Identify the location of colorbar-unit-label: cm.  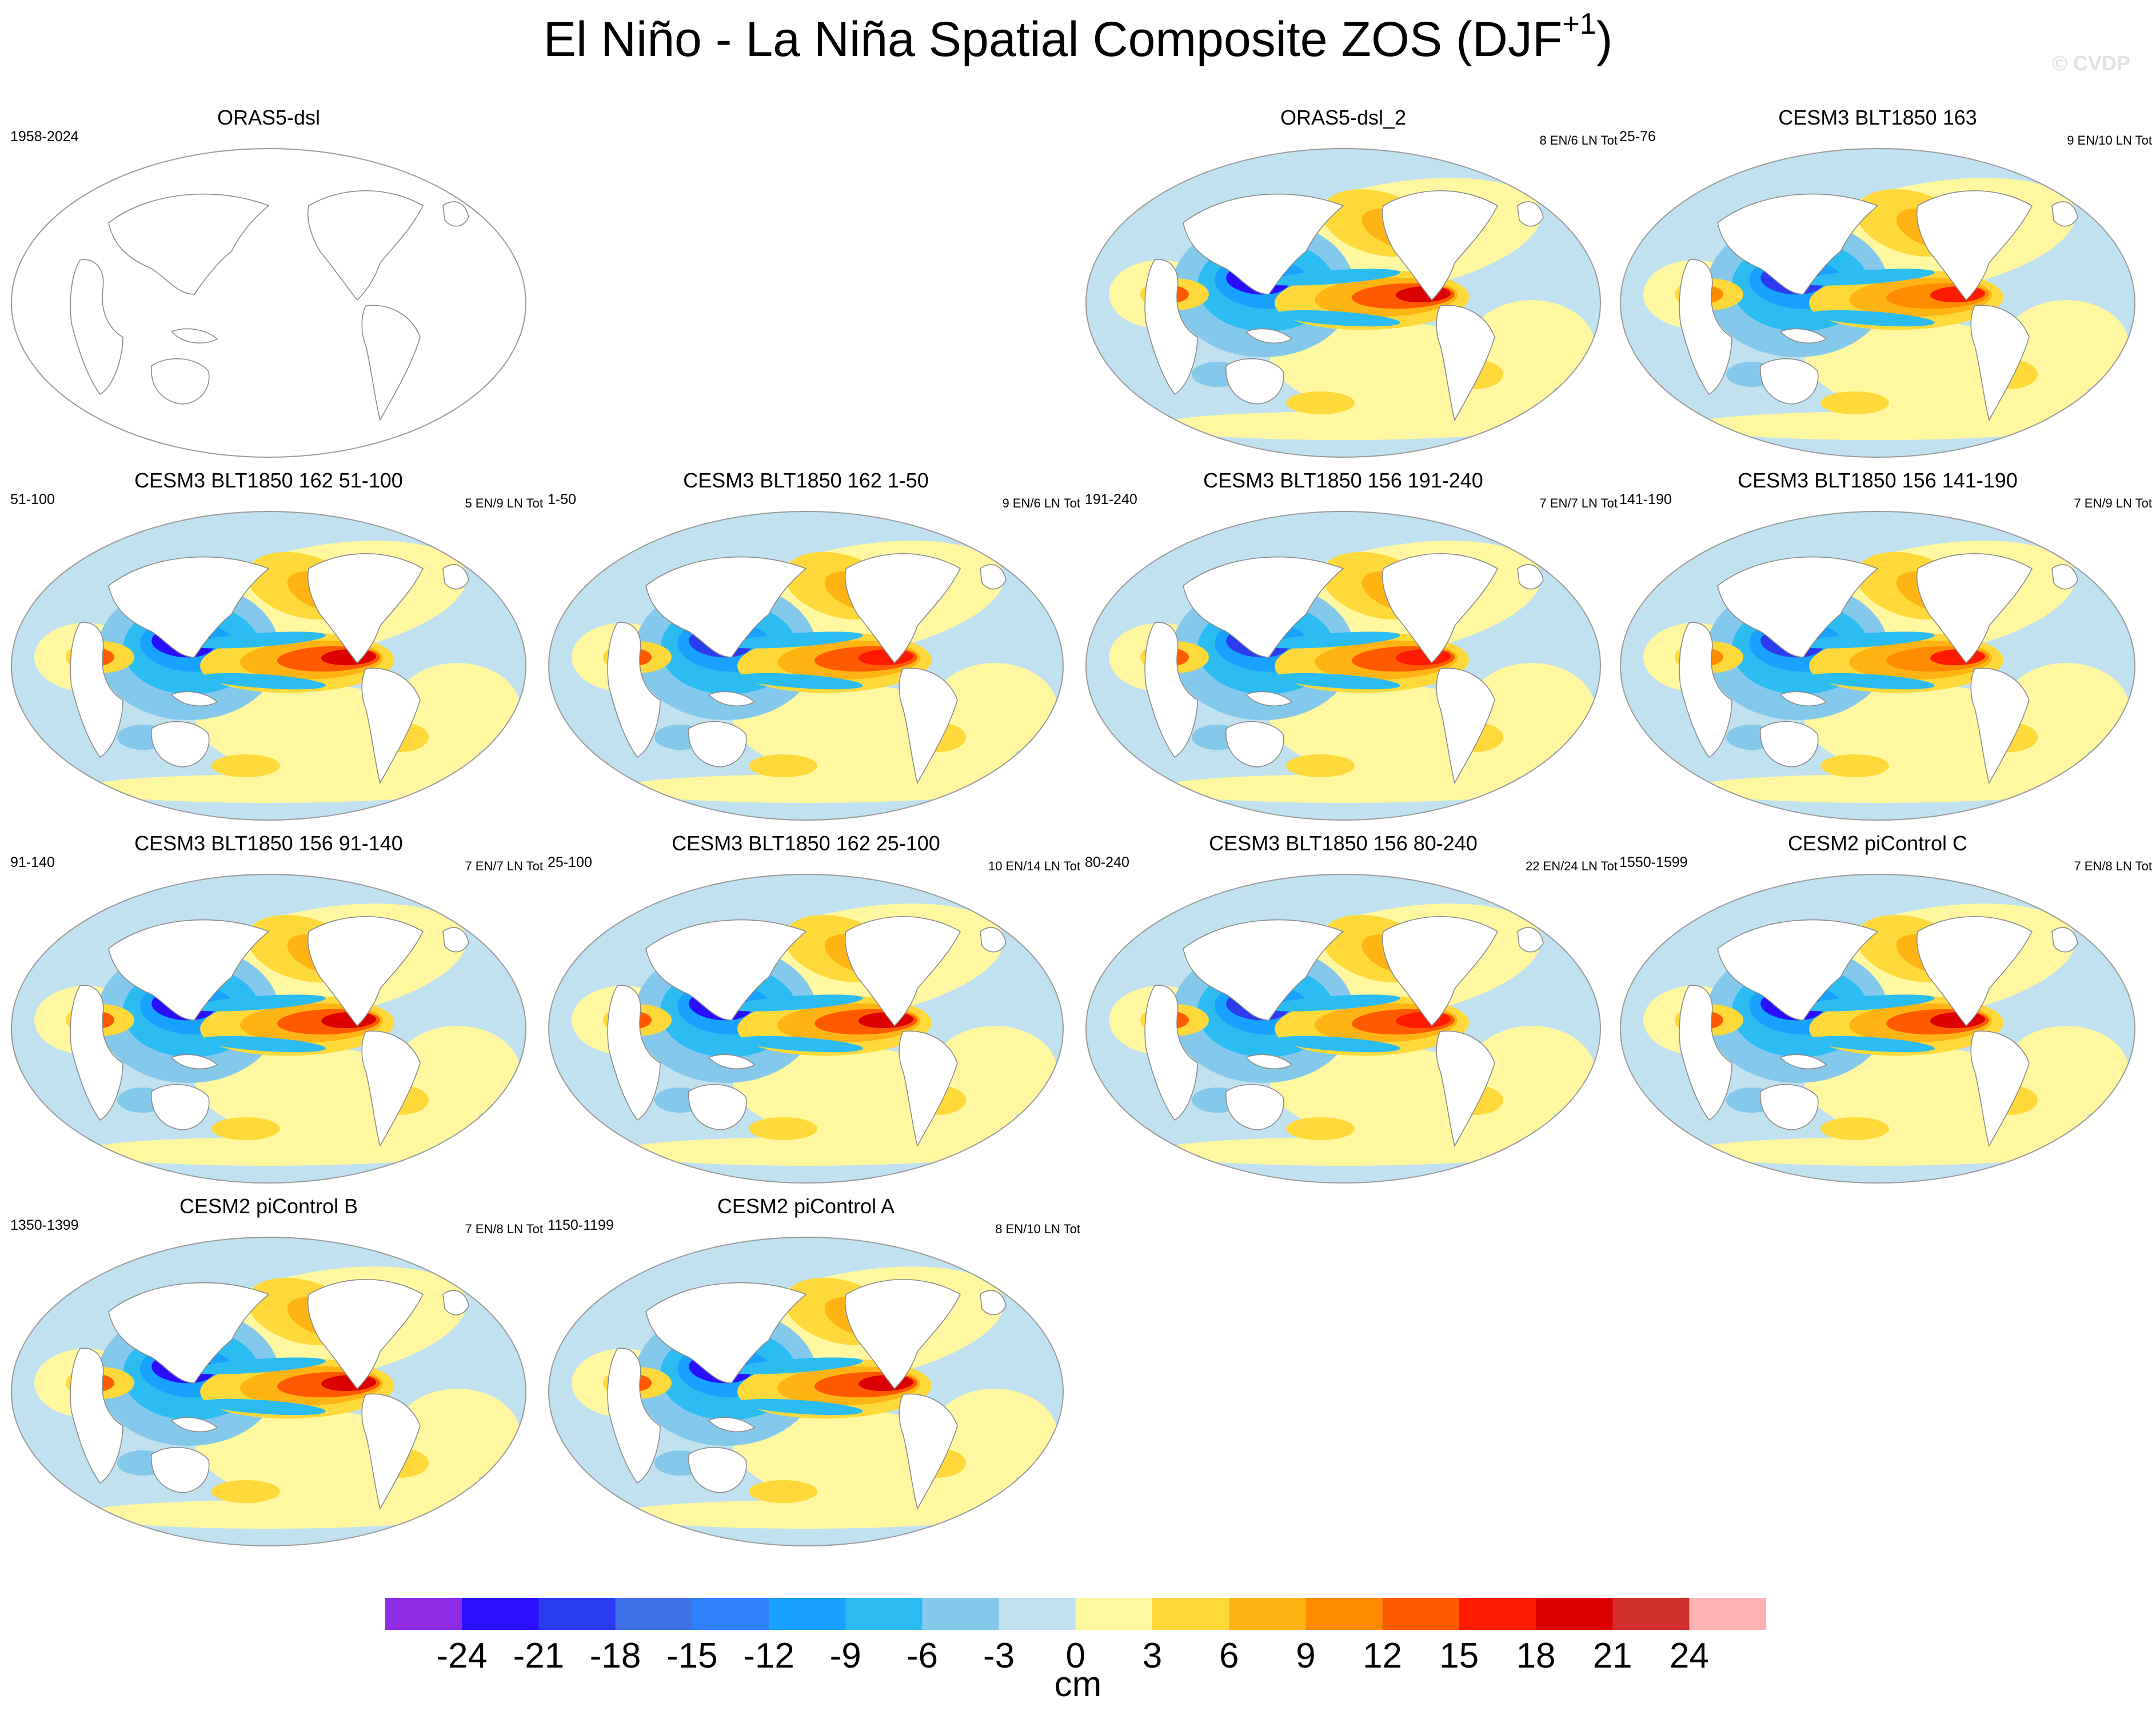
(1078, 1684).